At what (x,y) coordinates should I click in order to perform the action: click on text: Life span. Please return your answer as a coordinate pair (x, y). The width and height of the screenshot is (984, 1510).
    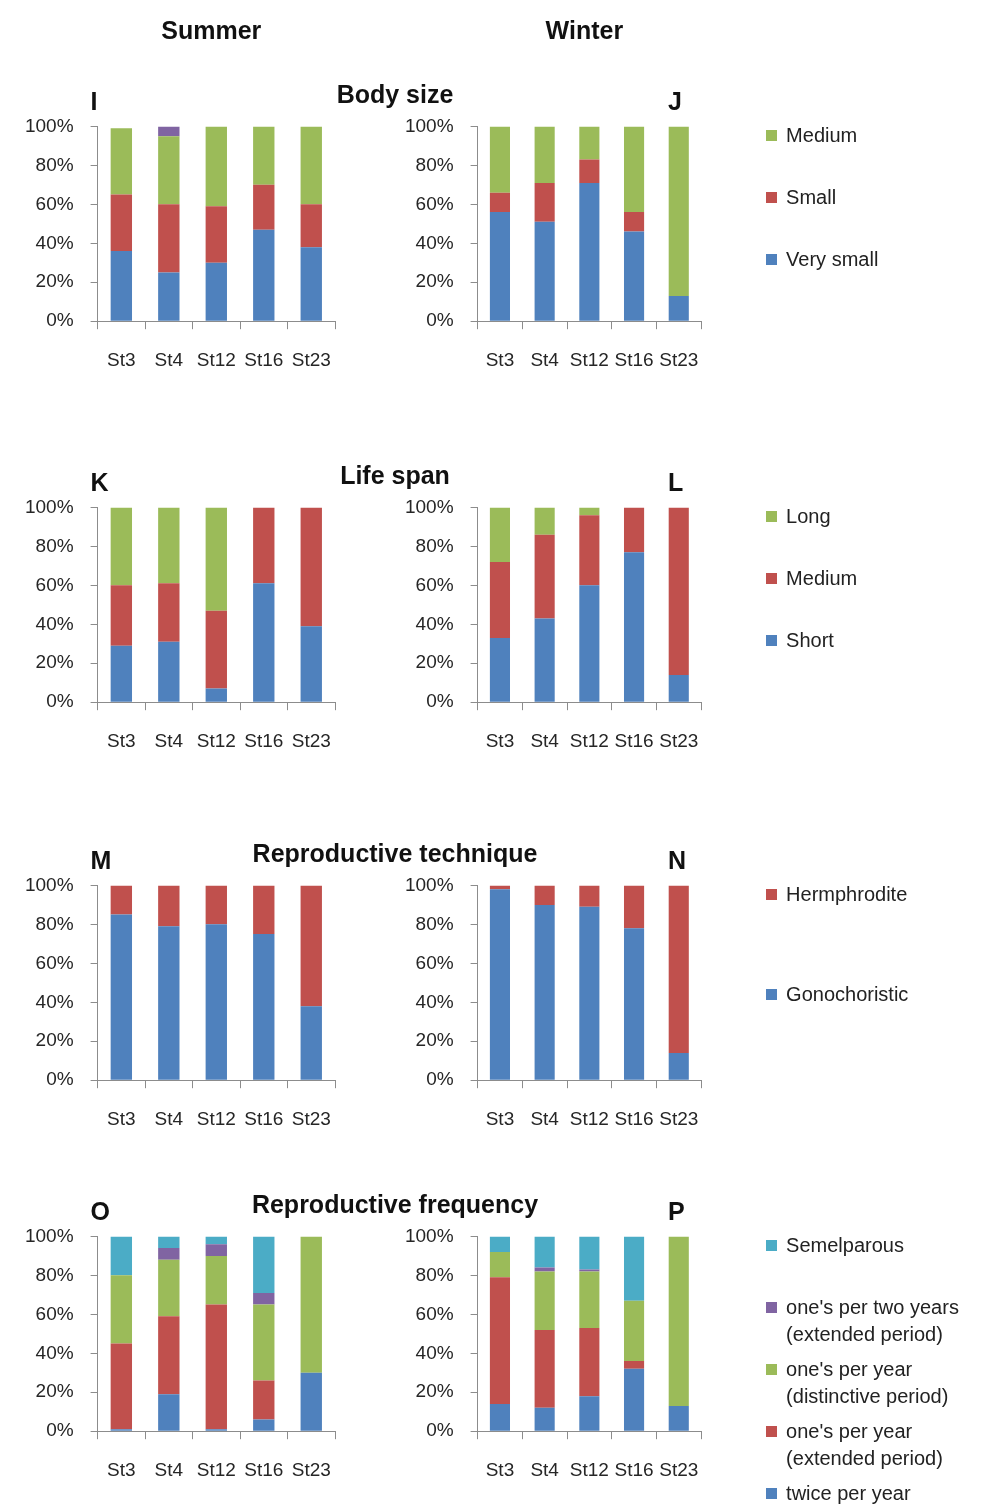
    Looking at the image, I should click on (395, 475).